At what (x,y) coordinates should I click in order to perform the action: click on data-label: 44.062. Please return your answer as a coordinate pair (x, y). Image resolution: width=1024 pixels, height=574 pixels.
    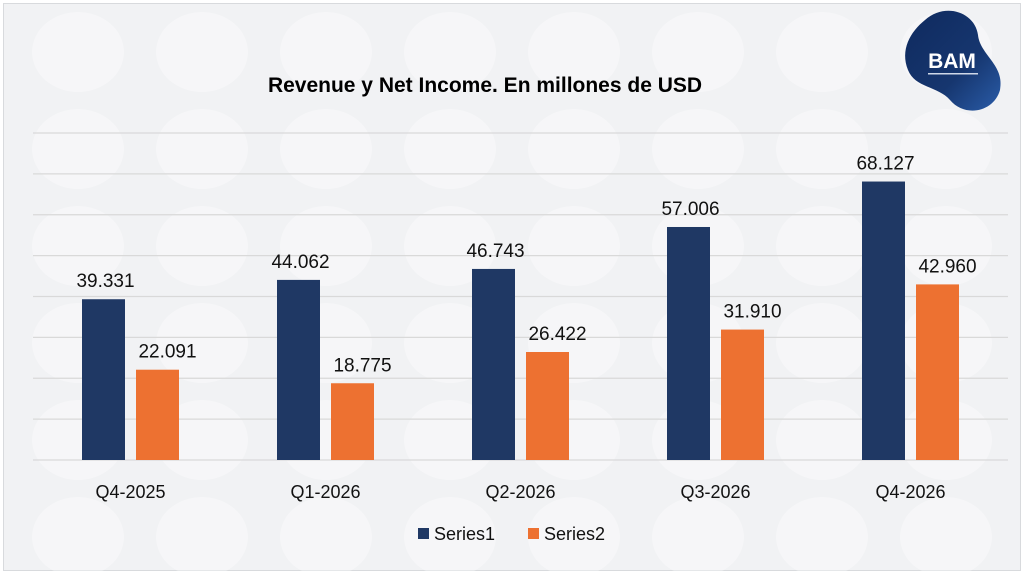
    Looking at the image, I should click on (300, 262).